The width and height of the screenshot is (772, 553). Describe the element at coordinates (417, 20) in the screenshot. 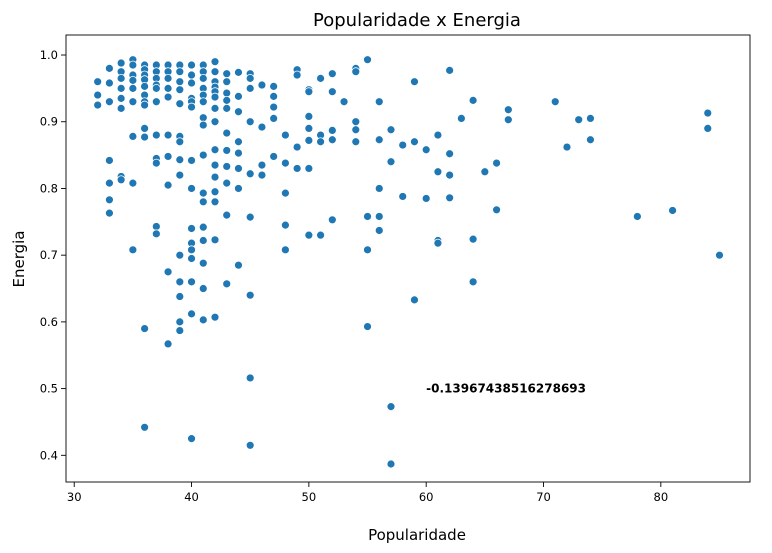

I see `chart-title: Popularidade x Energia` at that location.